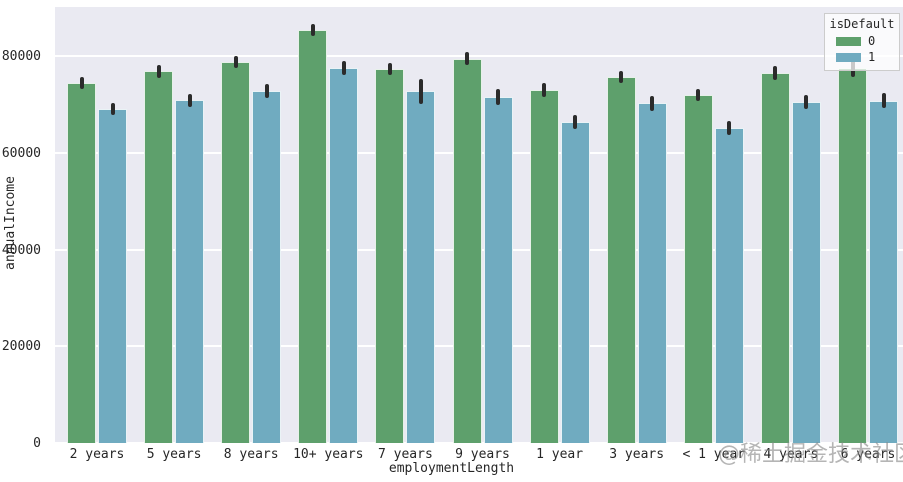 The width and height of the screenshot is (903, 482). Describe the element at coordinates (862, 24) in the screenshot. I see `legend-title: isDefault` at that location.